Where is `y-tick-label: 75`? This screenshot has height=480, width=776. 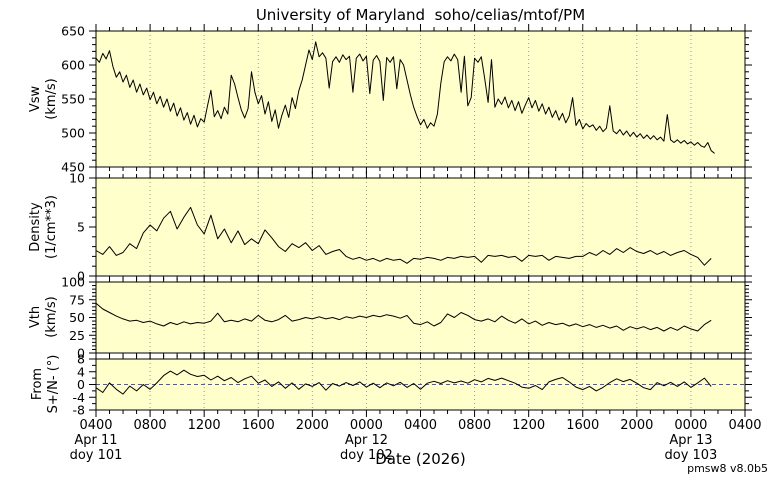
y-tick-label: 75 is located at coordinates (77, 299).